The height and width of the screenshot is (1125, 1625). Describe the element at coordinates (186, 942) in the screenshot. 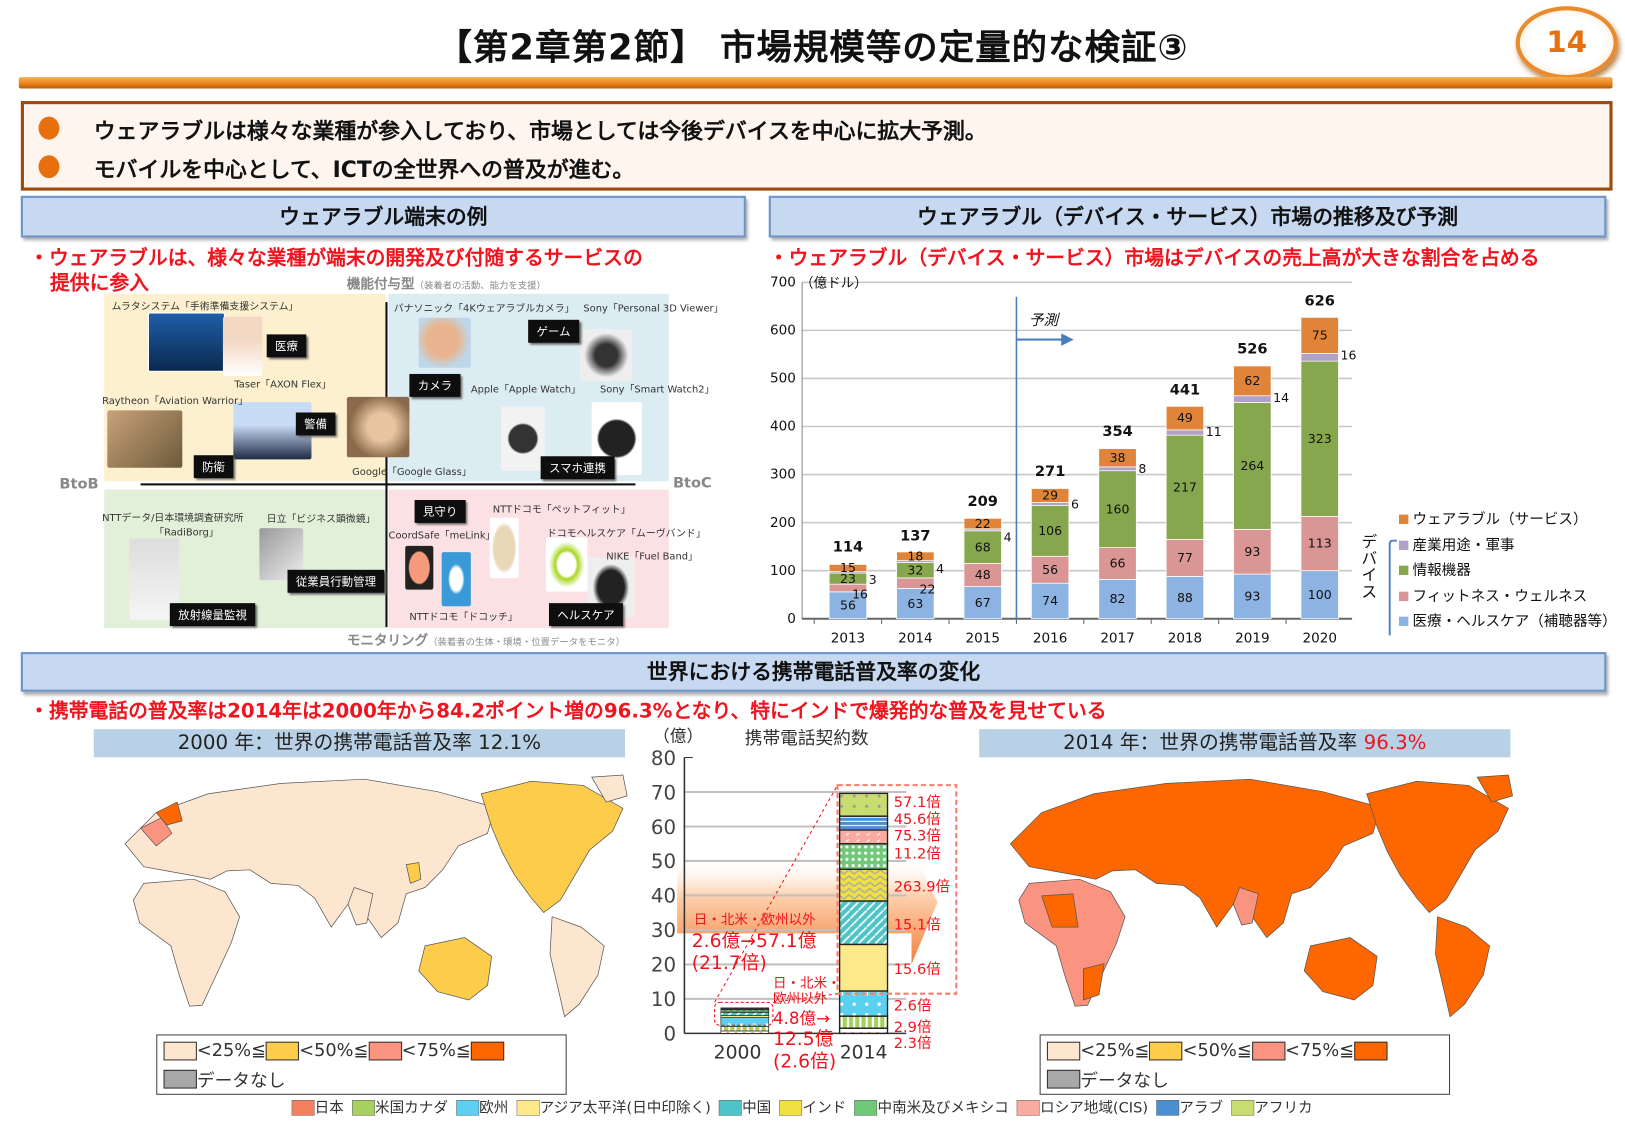

I see `region-africa` at that location.